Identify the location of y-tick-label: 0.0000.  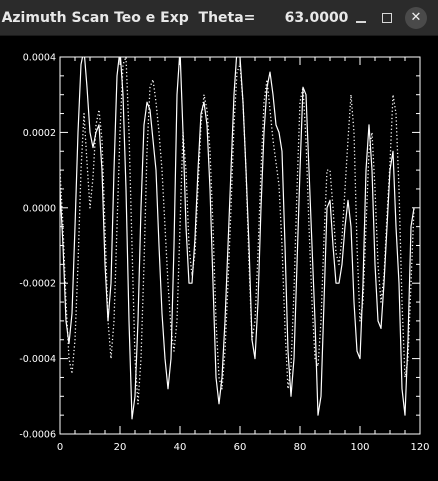
(39, 208).